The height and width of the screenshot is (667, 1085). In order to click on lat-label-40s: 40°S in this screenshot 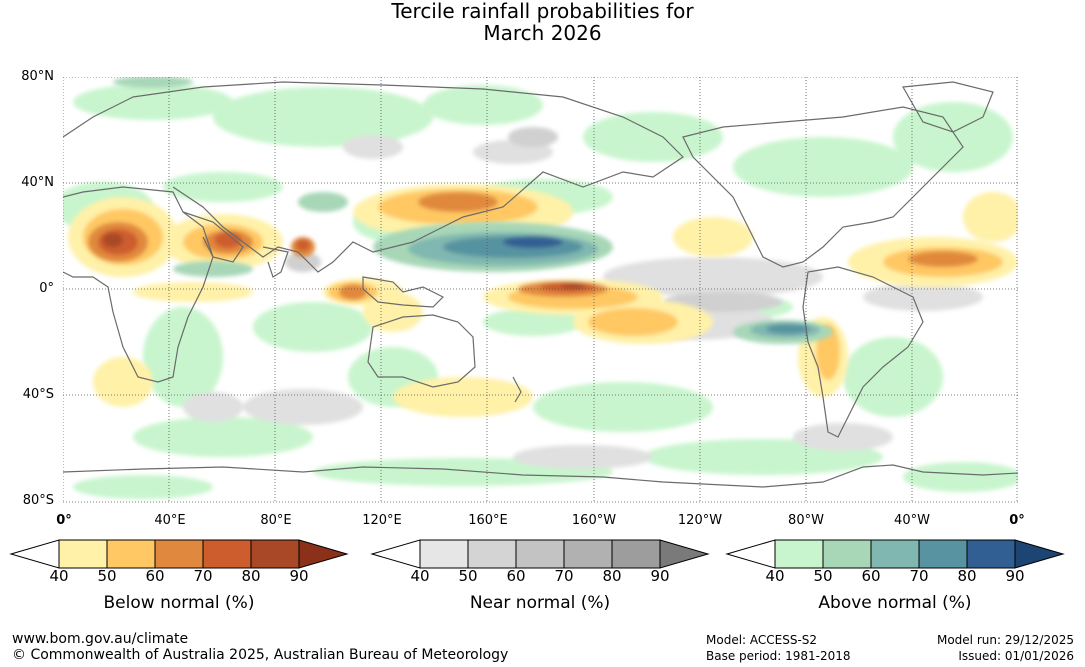, I will do `click(38, 394)`.